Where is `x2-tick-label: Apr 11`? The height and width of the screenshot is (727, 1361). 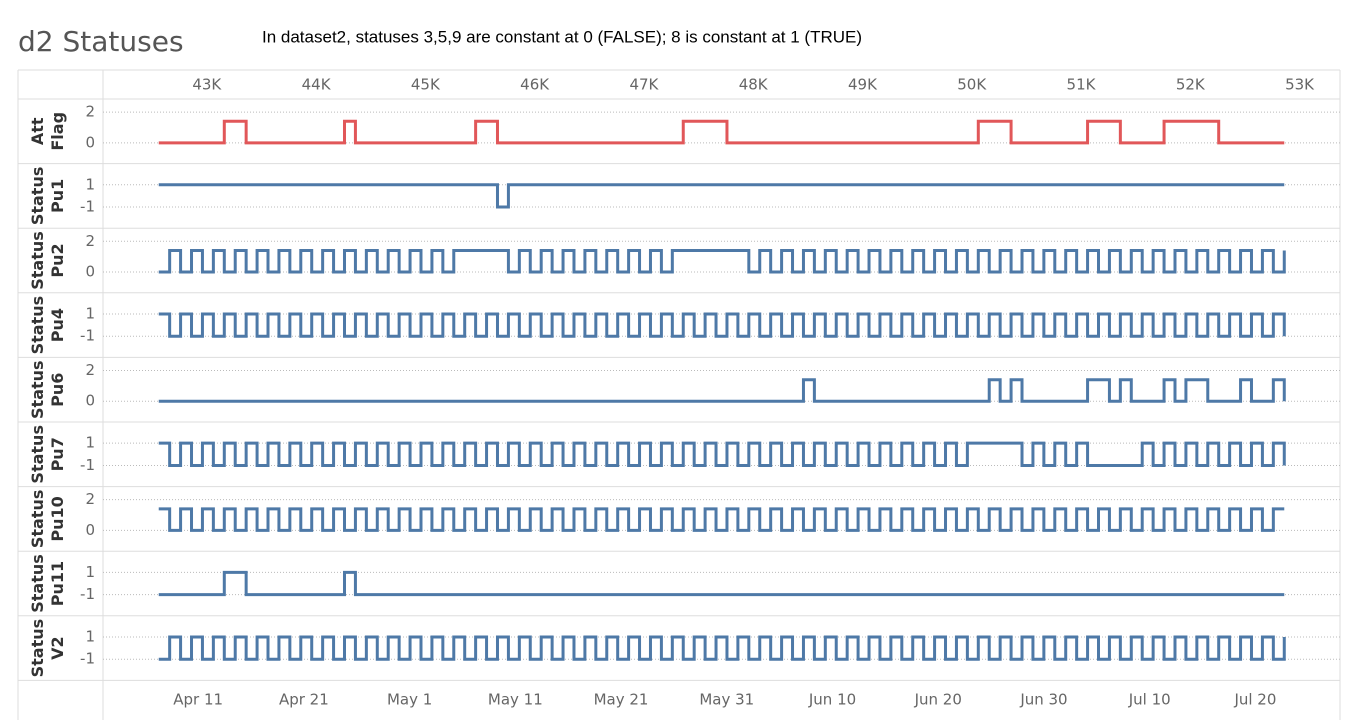 x2-tick-label: Apr 11 is located at coordinates (198, 700).